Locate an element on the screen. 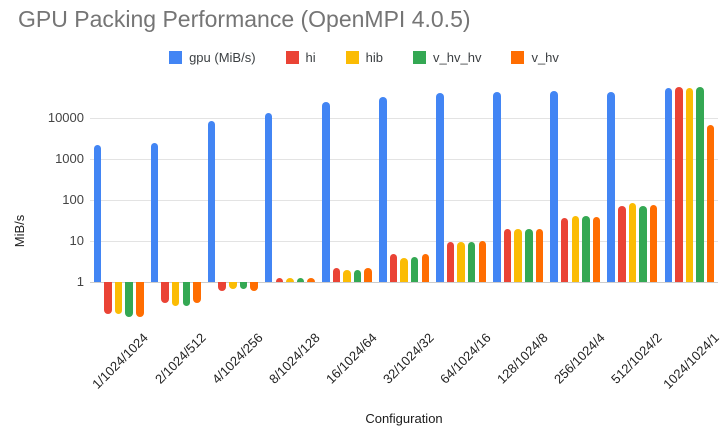 This screenshot has width=728, height=440. y-tick-label-1000: 1000 is located at coordinates (69, 159).